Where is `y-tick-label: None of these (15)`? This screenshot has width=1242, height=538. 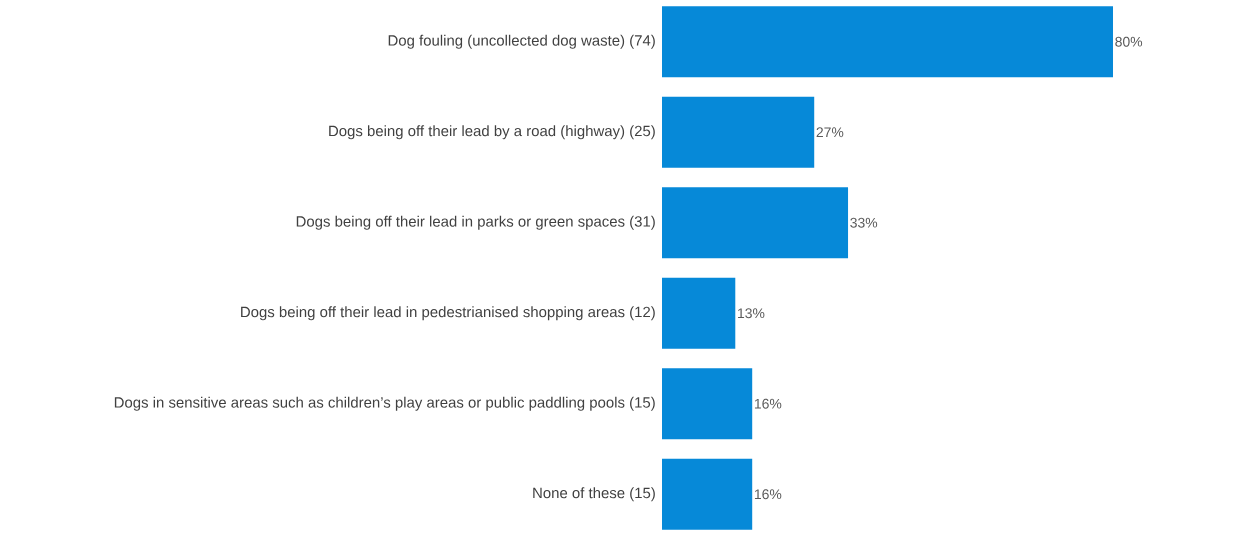
y-tick-label: None of these (15) is located at coordinates (594, 494).